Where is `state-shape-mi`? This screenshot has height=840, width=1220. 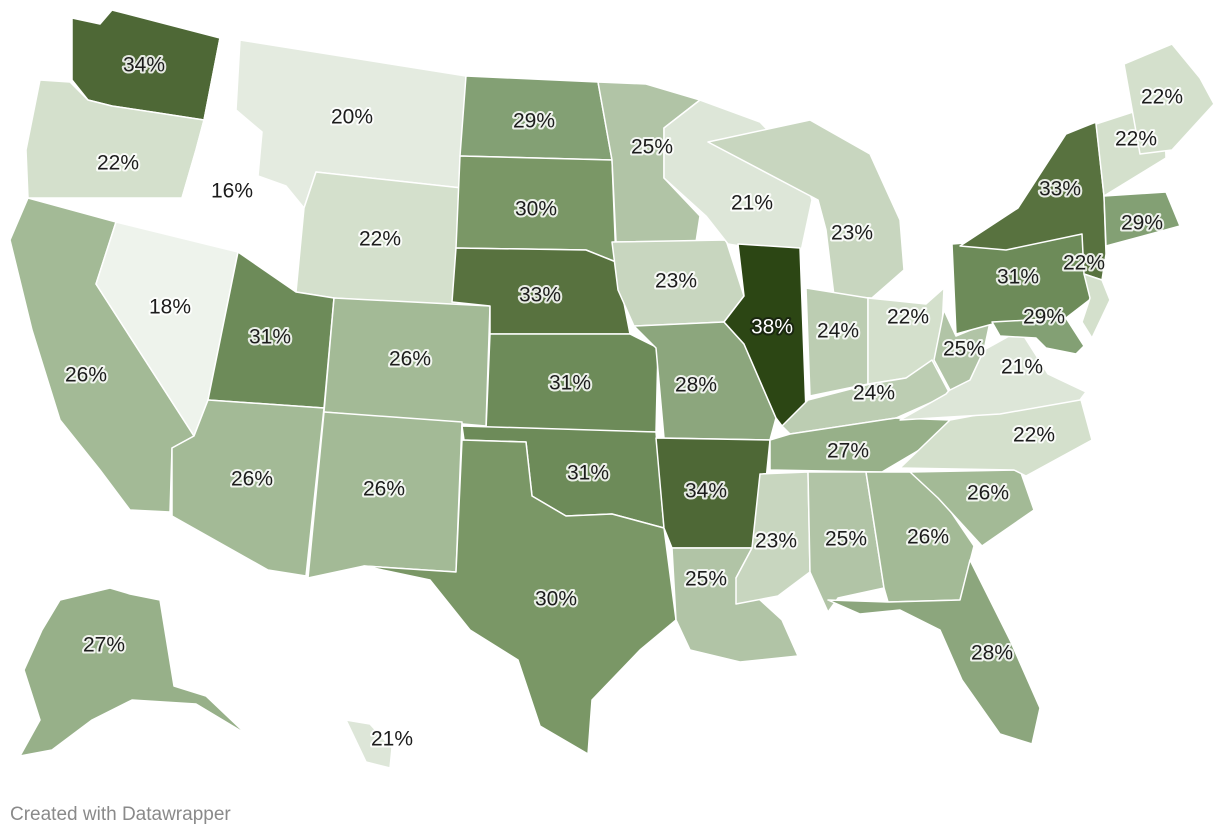
state-shape-mi is located at coordinates (806, 209).